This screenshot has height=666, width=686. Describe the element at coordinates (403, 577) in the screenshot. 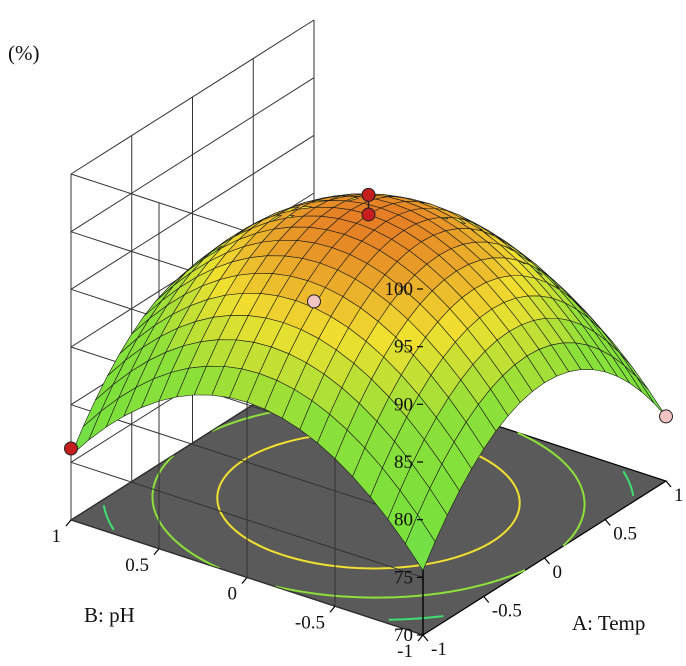

I see `z-tick-label: 75` at that location.